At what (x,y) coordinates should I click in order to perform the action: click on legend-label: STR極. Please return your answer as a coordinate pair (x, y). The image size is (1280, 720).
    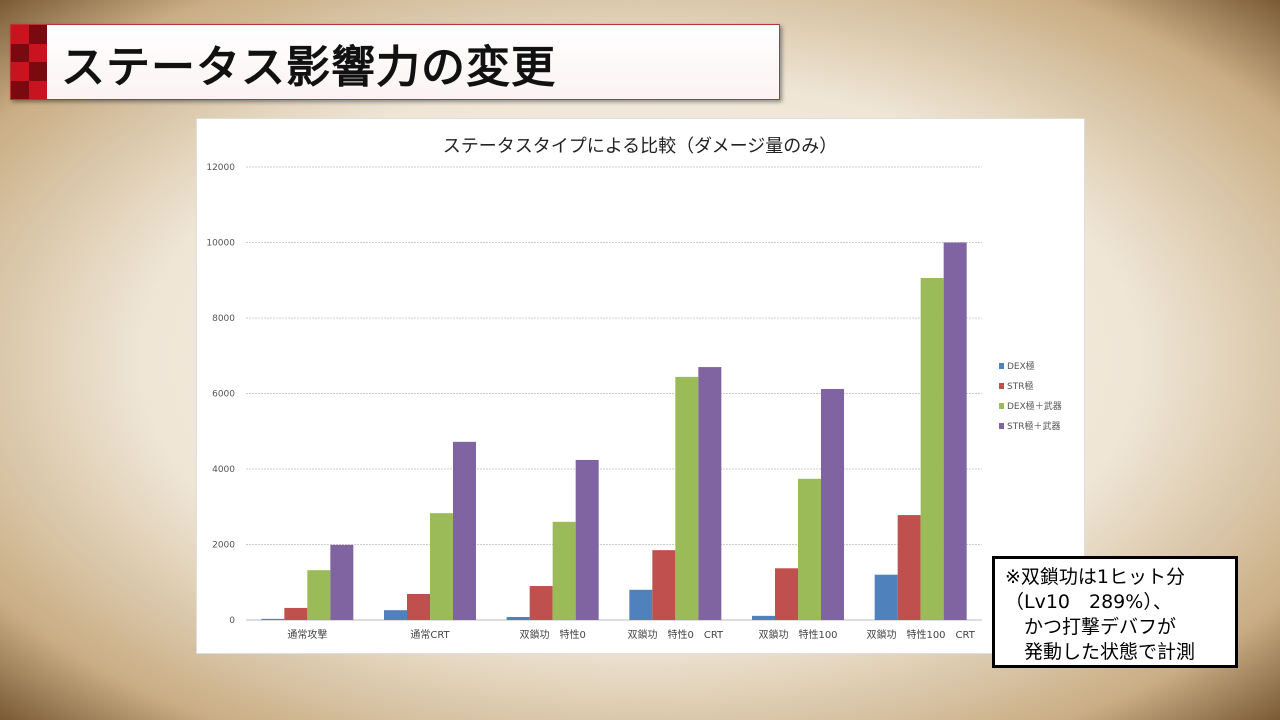
    Looking at the image, I should click on (1020, 386).